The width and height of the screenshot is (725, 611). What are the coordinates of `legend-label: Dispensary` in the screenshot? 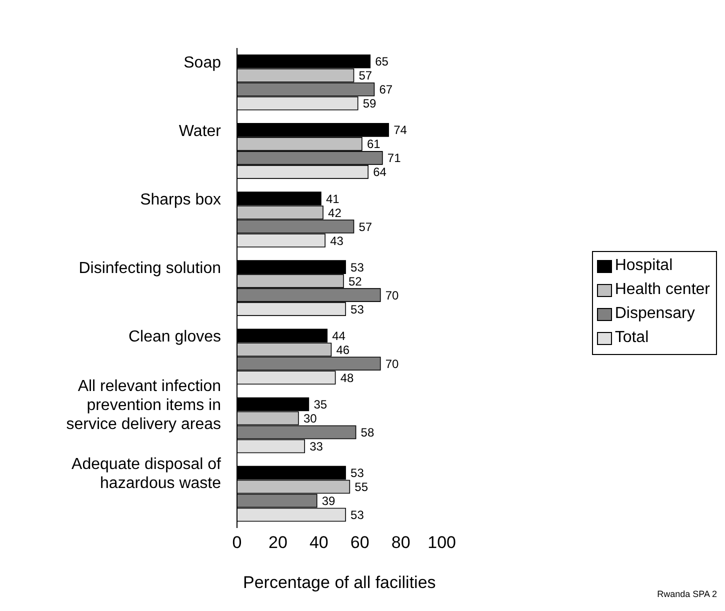 It's located at (654, 314).